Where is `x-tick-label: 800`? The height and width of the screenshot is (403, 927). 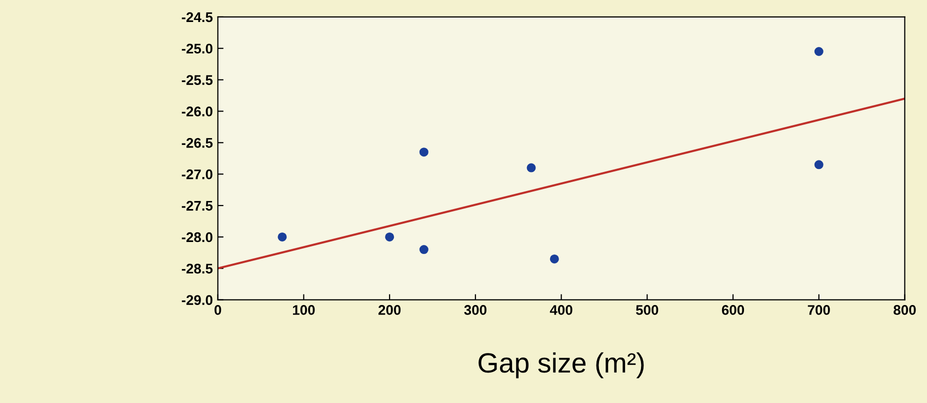 x-tick-label: 800 is located at coordinates (905, 310).